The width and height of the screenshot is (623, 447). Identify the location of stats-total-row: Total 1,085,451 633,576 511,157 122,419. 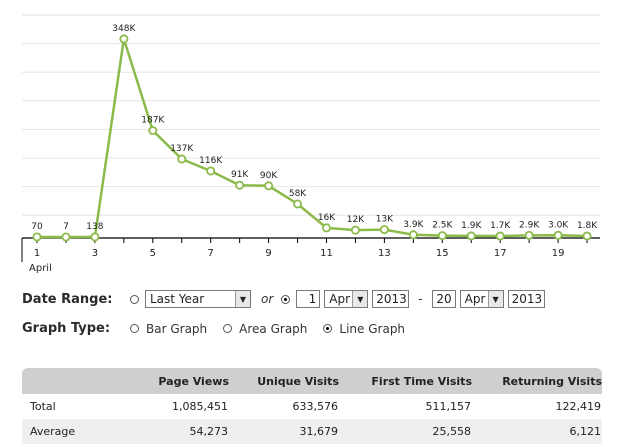
(312, 406).